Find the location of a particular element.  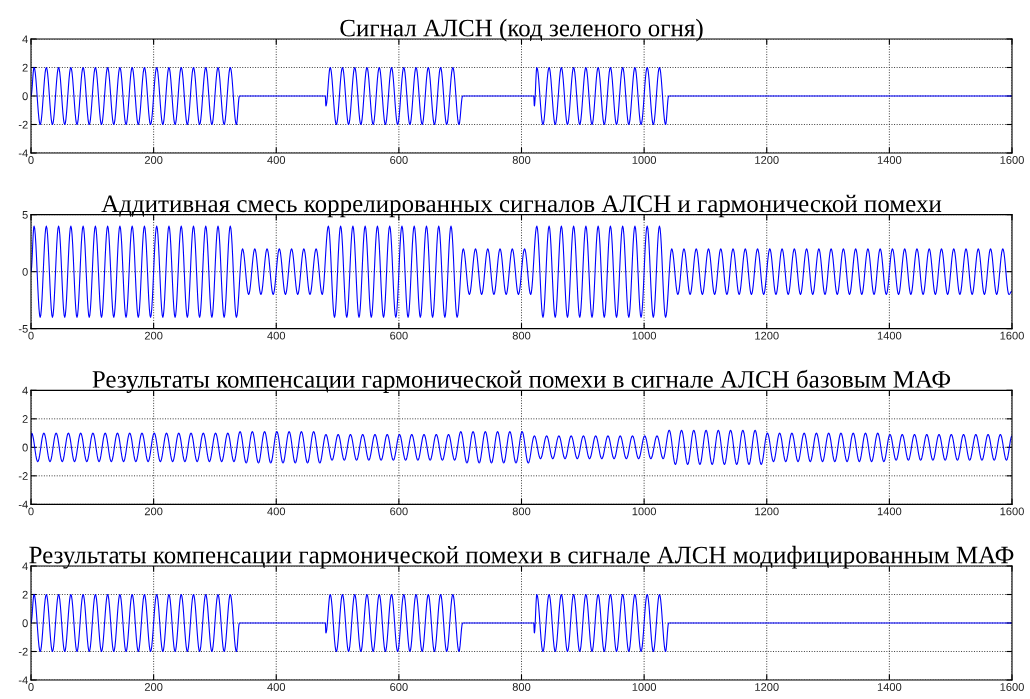

chart-title: Результаты компенсации гармонической помехи в сигнале АЛСН модифицированным МАФ is located at coordinates (521, 557).